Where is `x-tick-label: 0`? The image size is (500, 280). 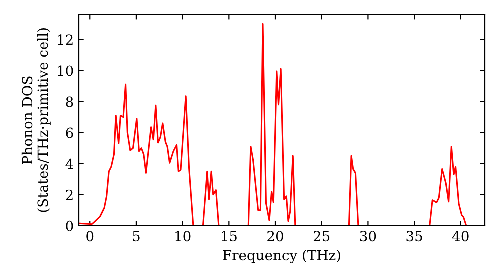 x-tick-label: 0 is located at coordinates (90, 236).